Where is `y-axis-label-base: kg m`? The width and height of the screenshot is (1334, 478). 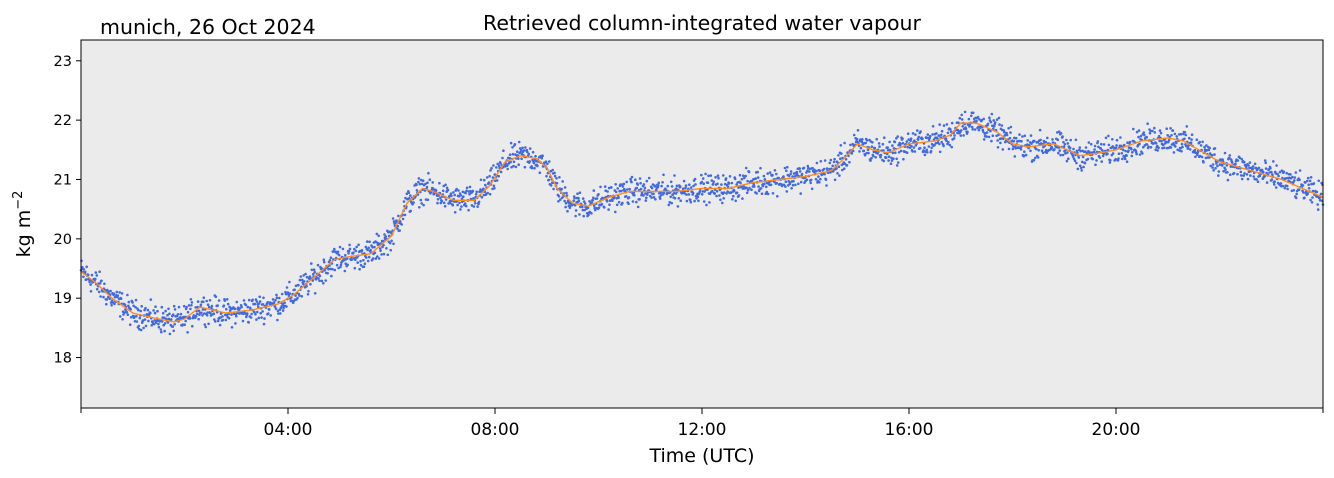
y-axis-label-base: kg m is located at coordinates (24, 234).